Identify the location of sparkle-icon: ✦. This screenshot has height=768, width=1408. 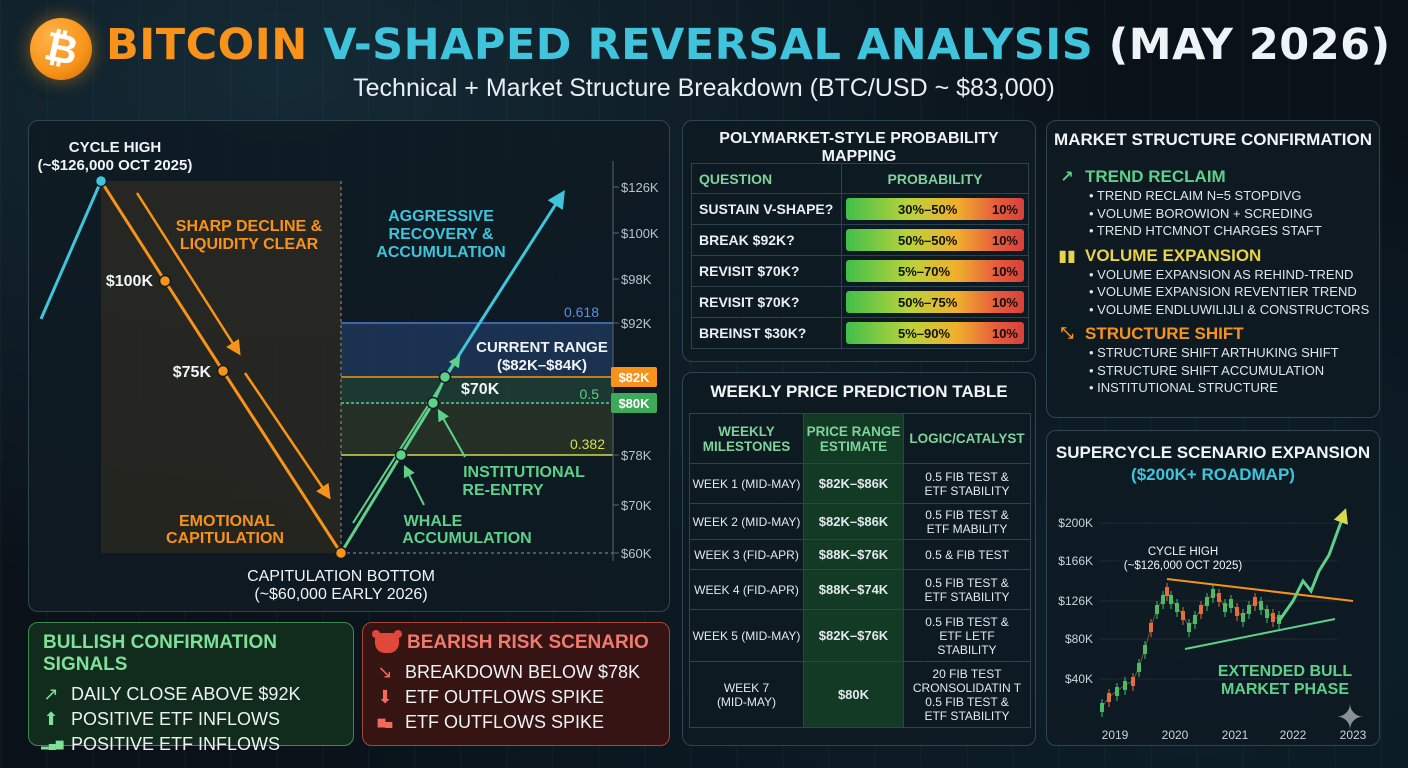
(1350, 718).